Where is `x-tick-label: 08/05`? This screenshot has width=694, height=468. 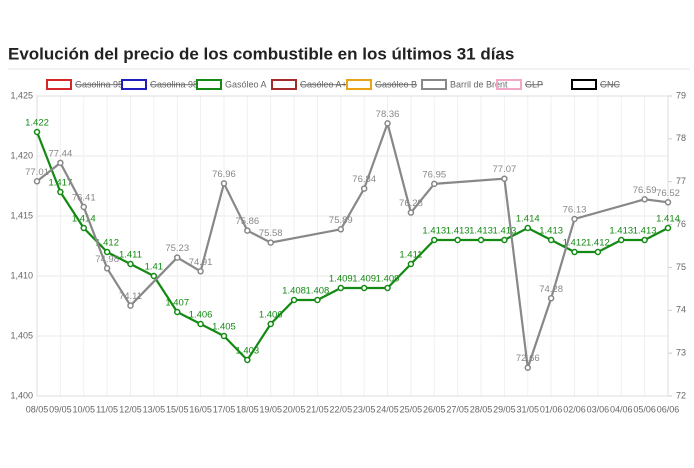 x-tick-label: 08/05 is located at coordinates (37, 409).